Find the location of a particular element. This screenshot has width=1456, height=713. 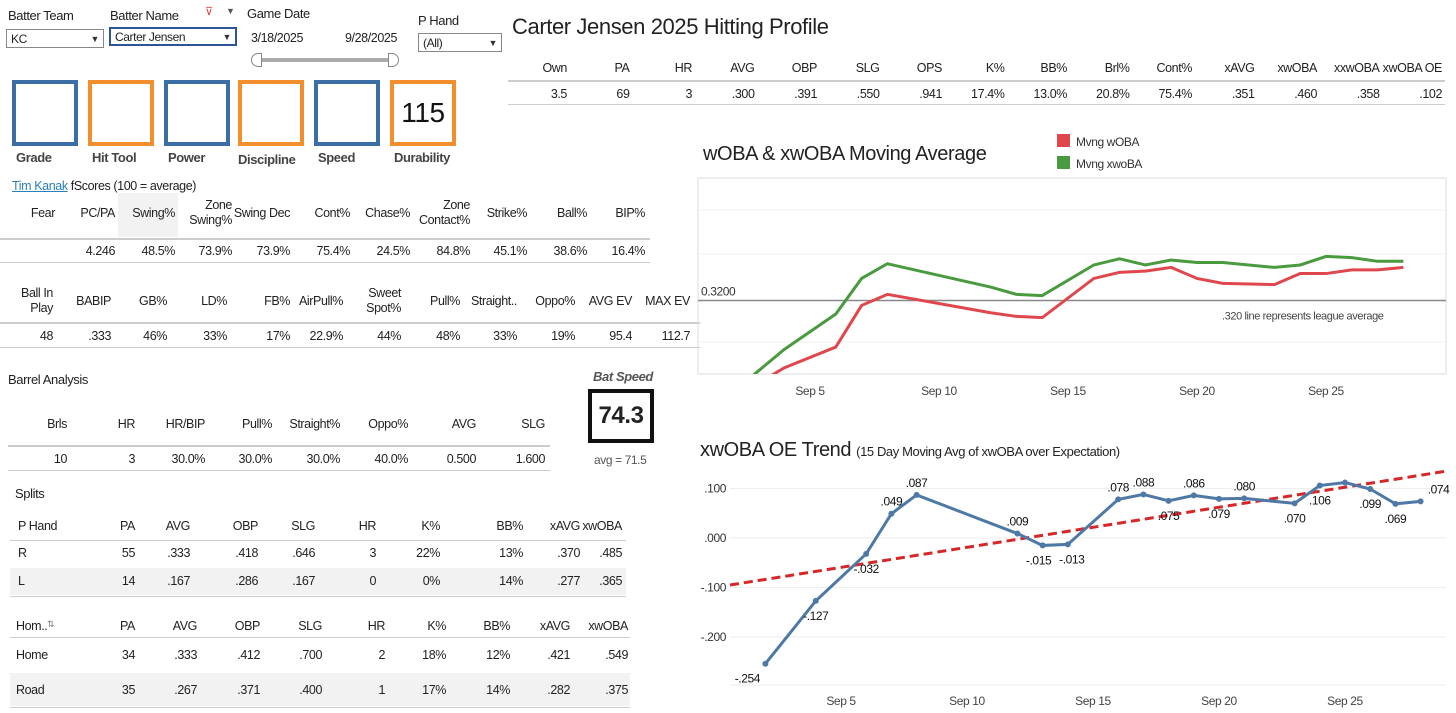

data-label: .070 is located at coordinates (1295, 518).